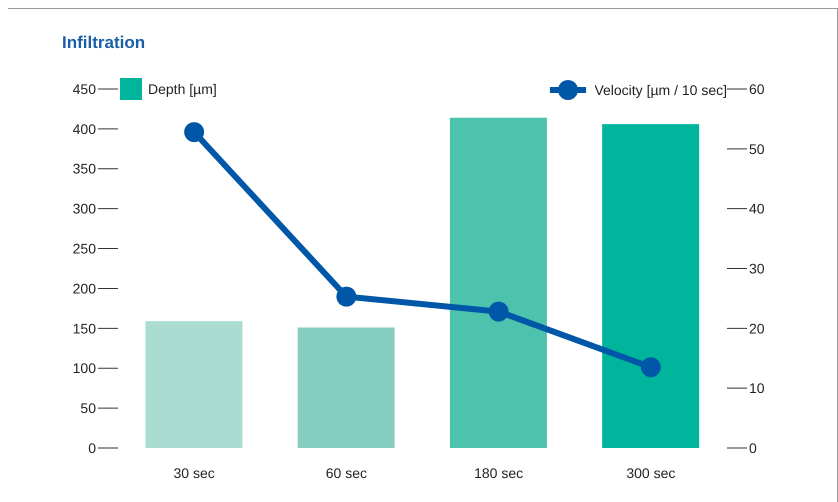 The width and height of the screenshot is (838, 502). What do you see at coordinates (757, 388) in the screenshot?
I see `y2-tick-label: 10` at bounding box center [757, 388].